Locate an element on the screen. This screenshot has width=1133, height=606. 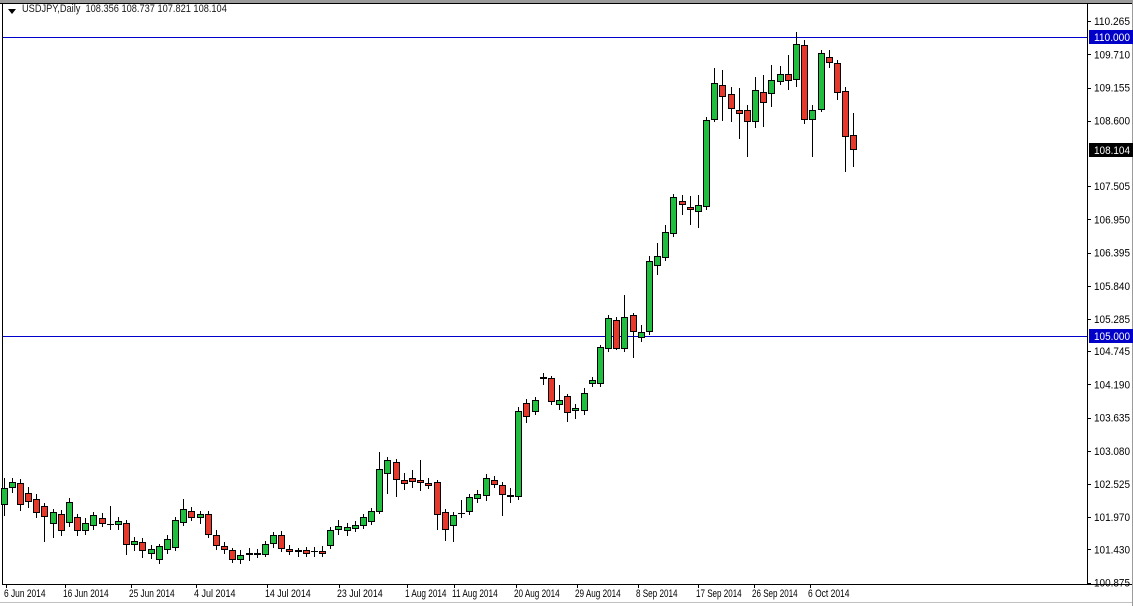
date-label: 6 Oct 2014 is located at coordinates (829, 594).